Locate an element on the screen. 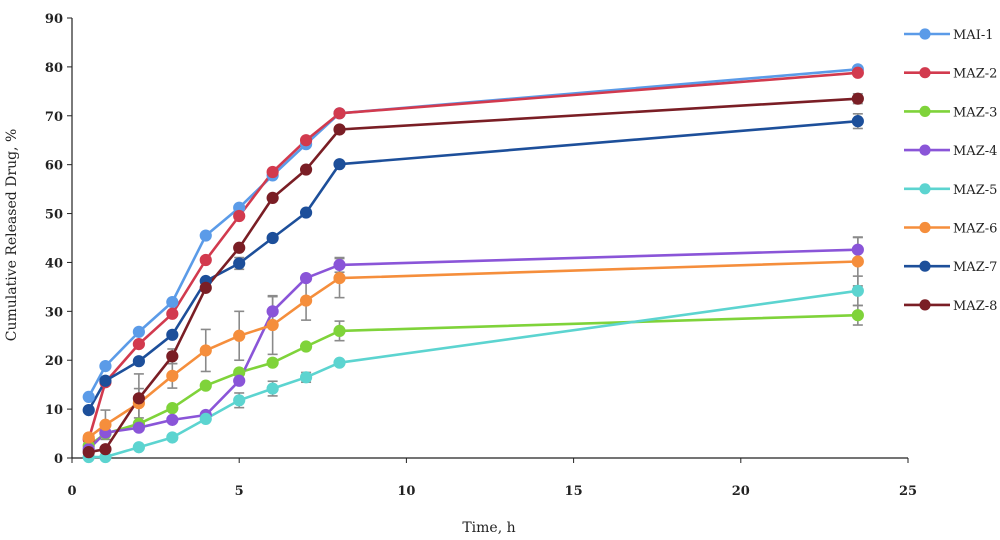 The width and height of the screenshot is (1000, 540). legend-label: MAZ-5 is located at coordinates (975, 190).